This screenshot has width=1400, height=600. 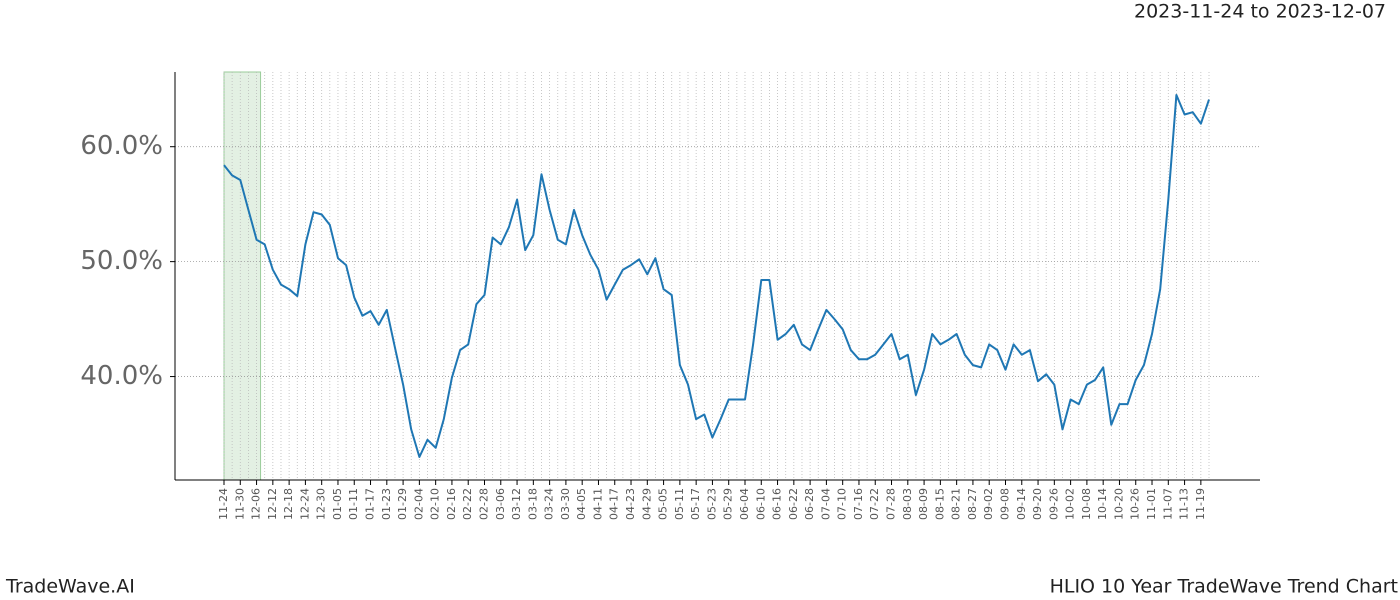 I want to click on x-tick-label: 10-20, so click(x=1118, y=504).